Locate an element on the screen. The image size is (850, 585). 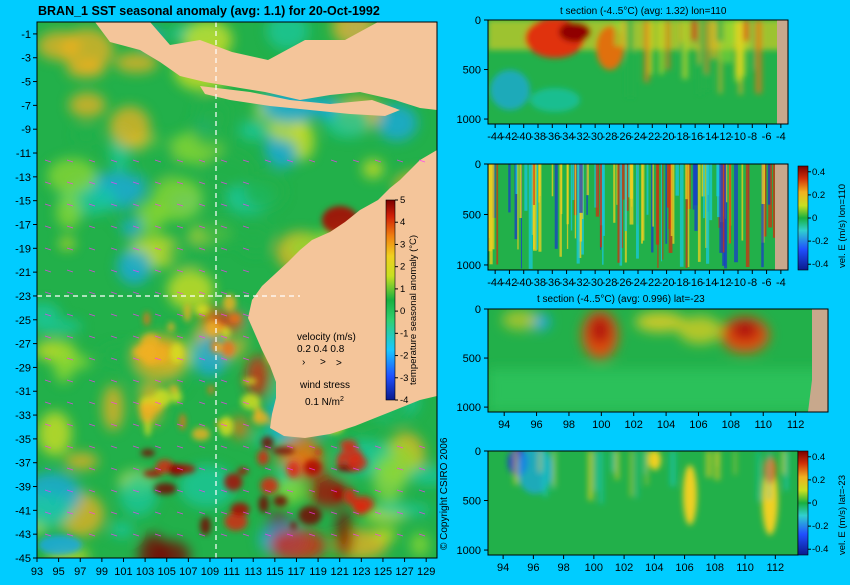
section-xtick-label: -26 is located at coordinates (624, 137).